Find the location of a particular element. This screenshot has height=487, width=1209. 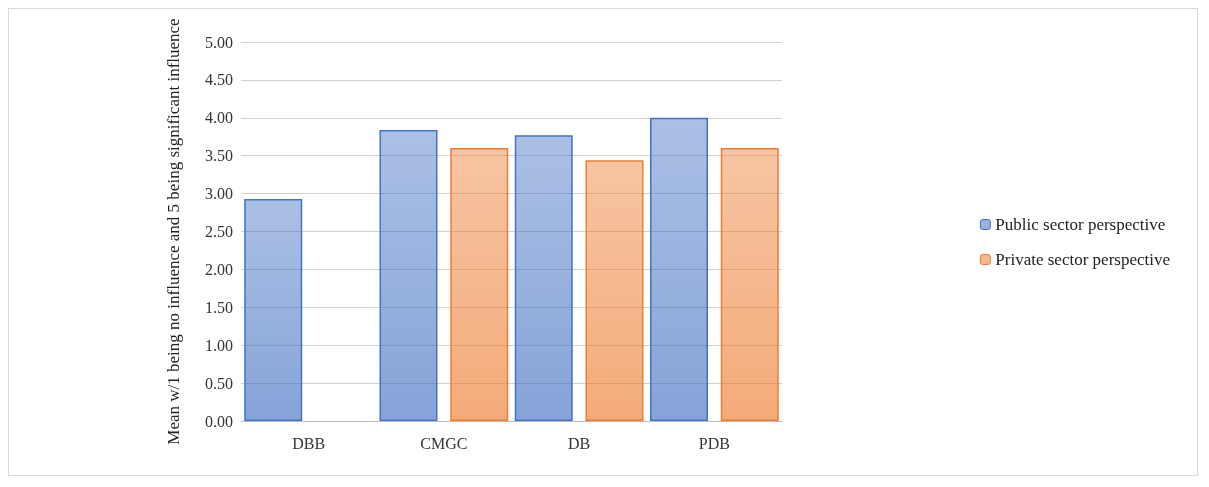

y-tick-label: 0.00 is located at coordinates (219, 421).